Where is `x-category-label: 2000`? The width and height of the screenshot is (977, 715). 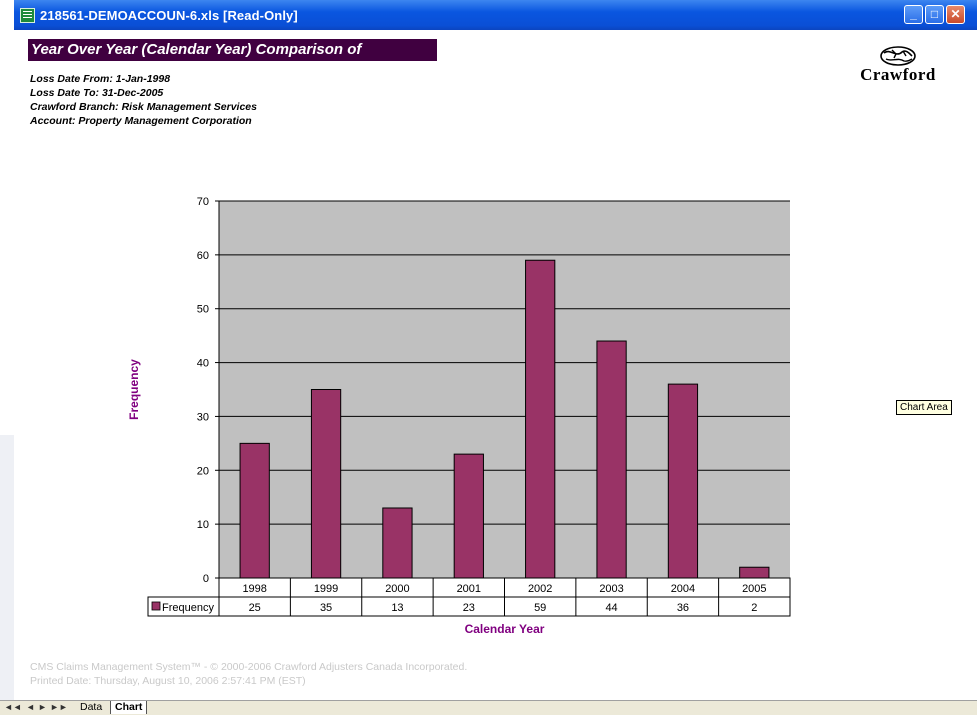 x-category-label: 2000 is located at coordinates (397, 589).